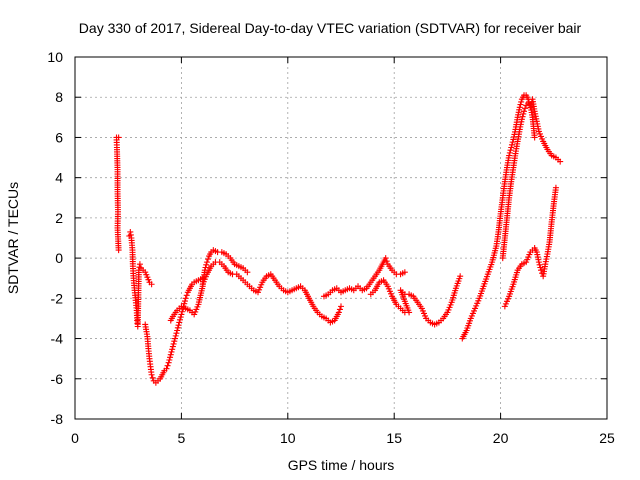 Image resolution: width=640 pixels, height=480 pixels. Describe the element at coordinates (607, 438) in the screenshot. I see `x-tick-label: 25` at that location.